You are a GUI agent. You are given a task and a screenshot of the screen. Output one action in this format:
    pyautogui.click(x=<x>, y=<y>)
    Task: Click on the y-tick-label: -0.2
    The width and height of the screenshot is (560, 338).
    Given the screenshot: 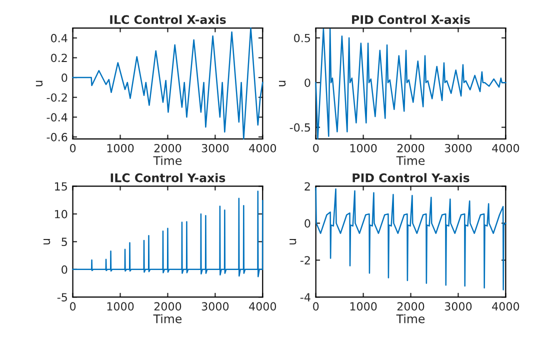 What is the action you would take?
    pyautogui.click(x=56, y=97)
    